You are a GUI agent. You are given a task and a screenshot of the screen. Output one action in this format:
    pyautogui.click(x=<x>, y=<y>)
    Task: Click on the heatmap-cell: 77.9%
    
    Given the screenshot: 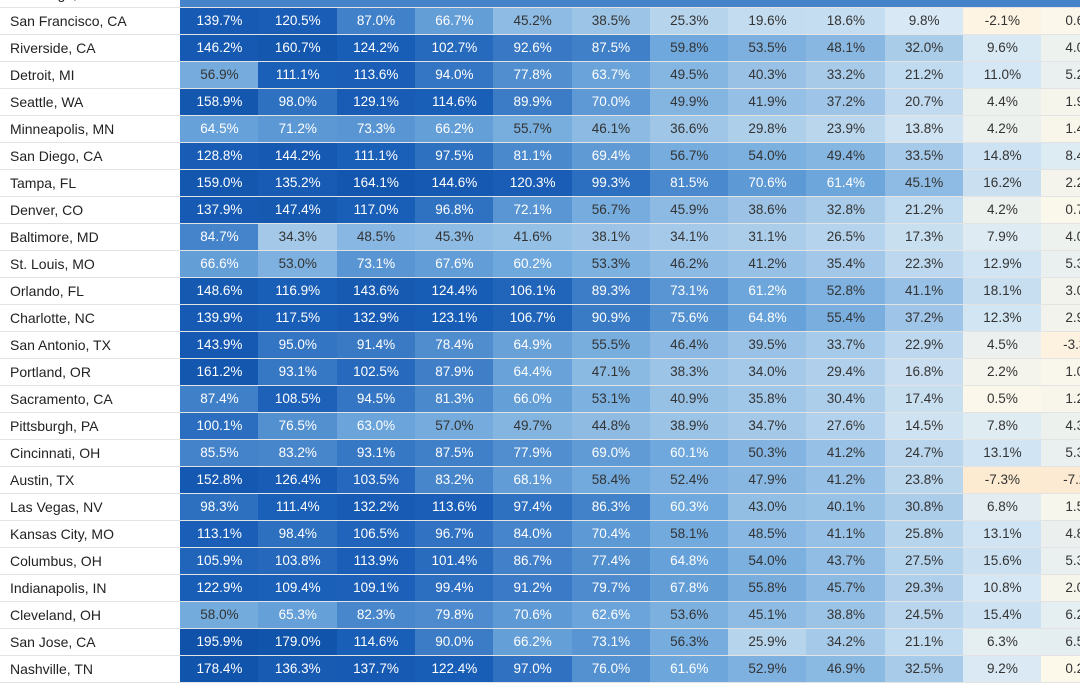 What is the action you would take?
    pyautogui.click(x=533, y=453)
    